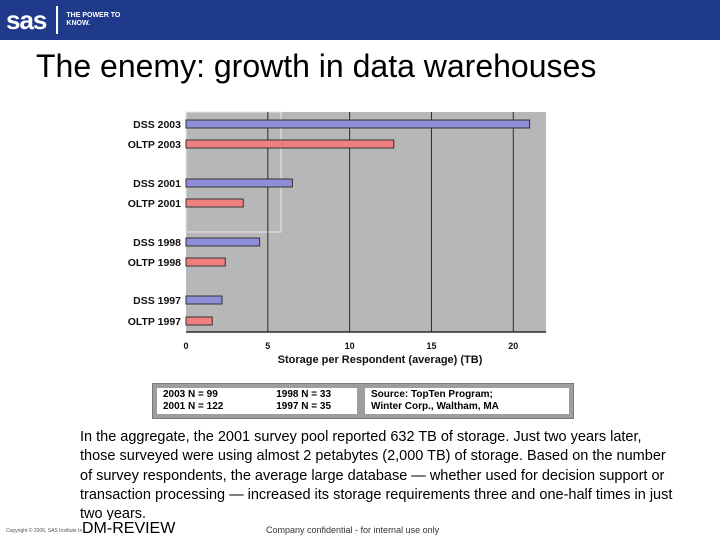 This screenshot has width=720, height=540. Describe the element at coordinates (157, 125) in the screenshot. I see `category-label: DSS 2003` at that location.